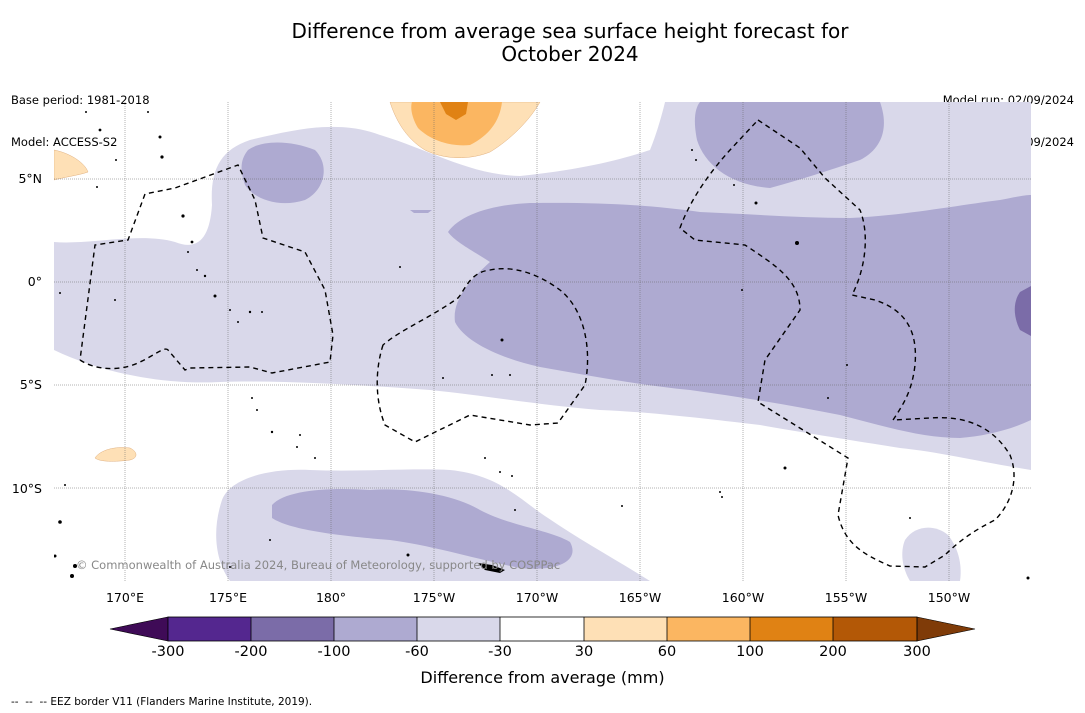  Describe the element at coordinates (500, 652) in the screenshot. I see `colorbar-tick-label: -30` at that location.